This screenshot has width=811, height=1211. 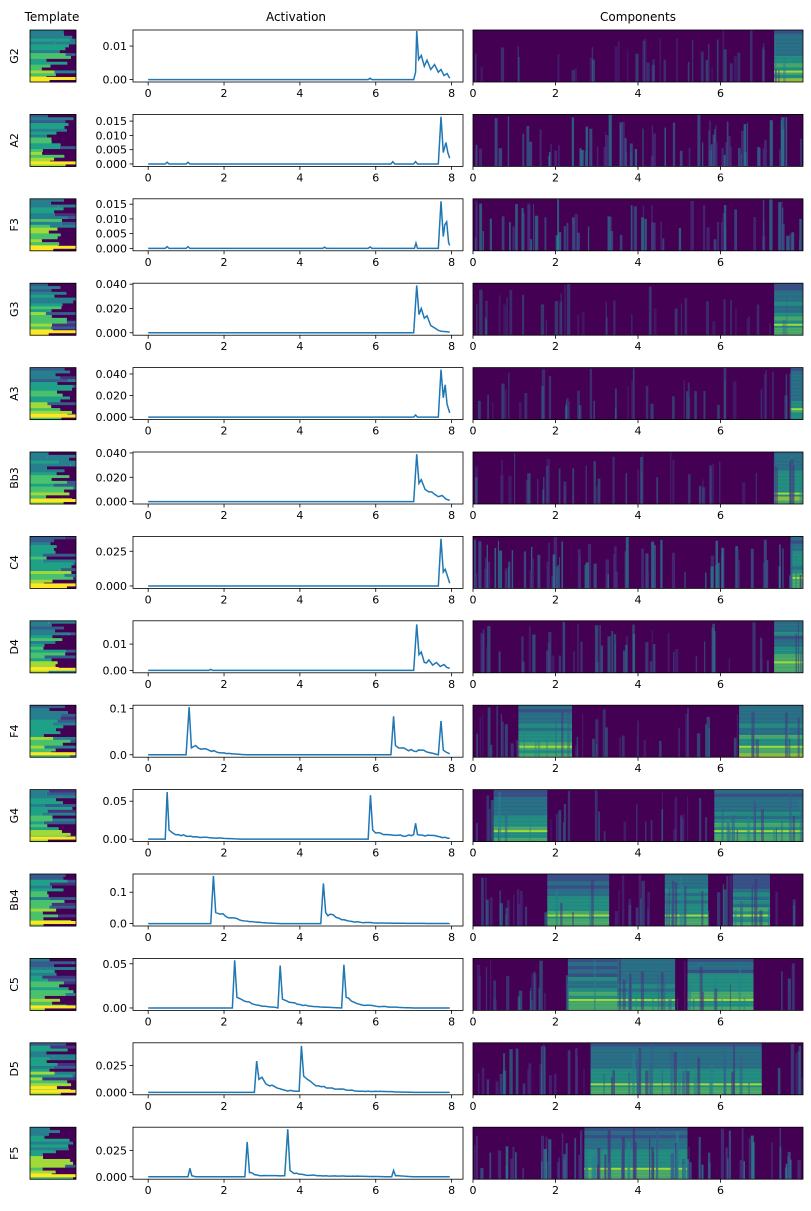 What do you see at coordinates (115, 80) in the screenshot?
I see `y-tick-label: 0.00` at bounding box center [115, 80].